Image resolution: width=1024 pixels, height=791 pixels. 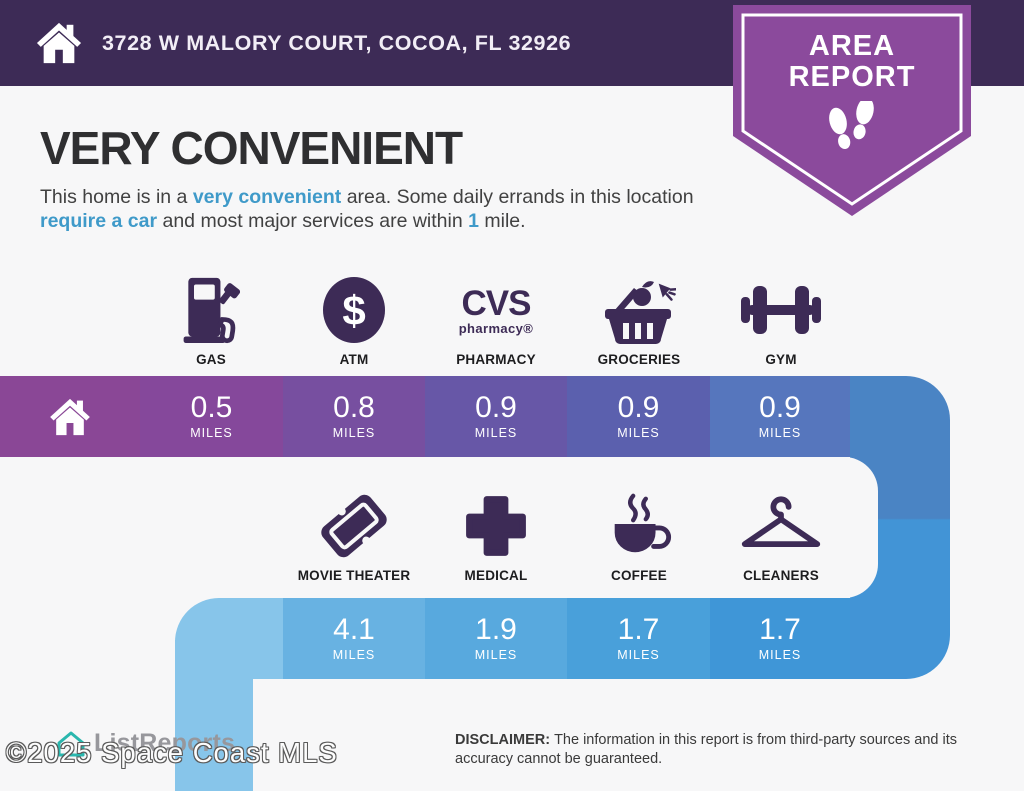 What do you see at coordinates (496, 638) in the screenshot?
I see `distance-cell: 1.9 MILES` at bounding box center [496, 638].